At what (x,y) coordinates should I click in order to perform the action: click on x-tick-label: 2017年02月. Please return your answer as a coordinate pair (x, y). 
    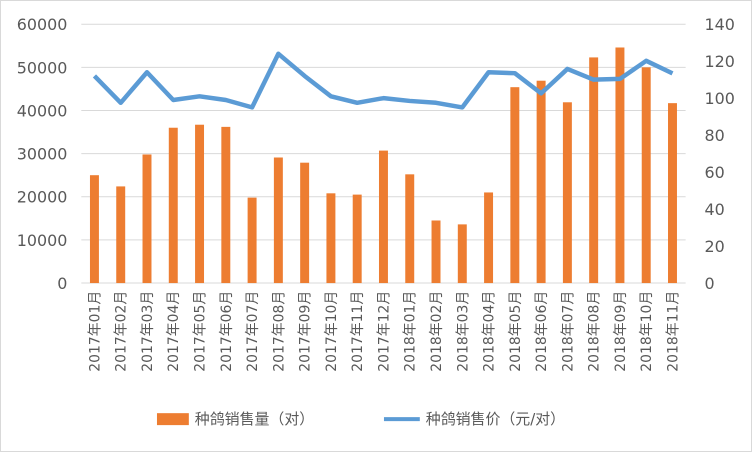
    Looking at the image, I should click on (122, 331).